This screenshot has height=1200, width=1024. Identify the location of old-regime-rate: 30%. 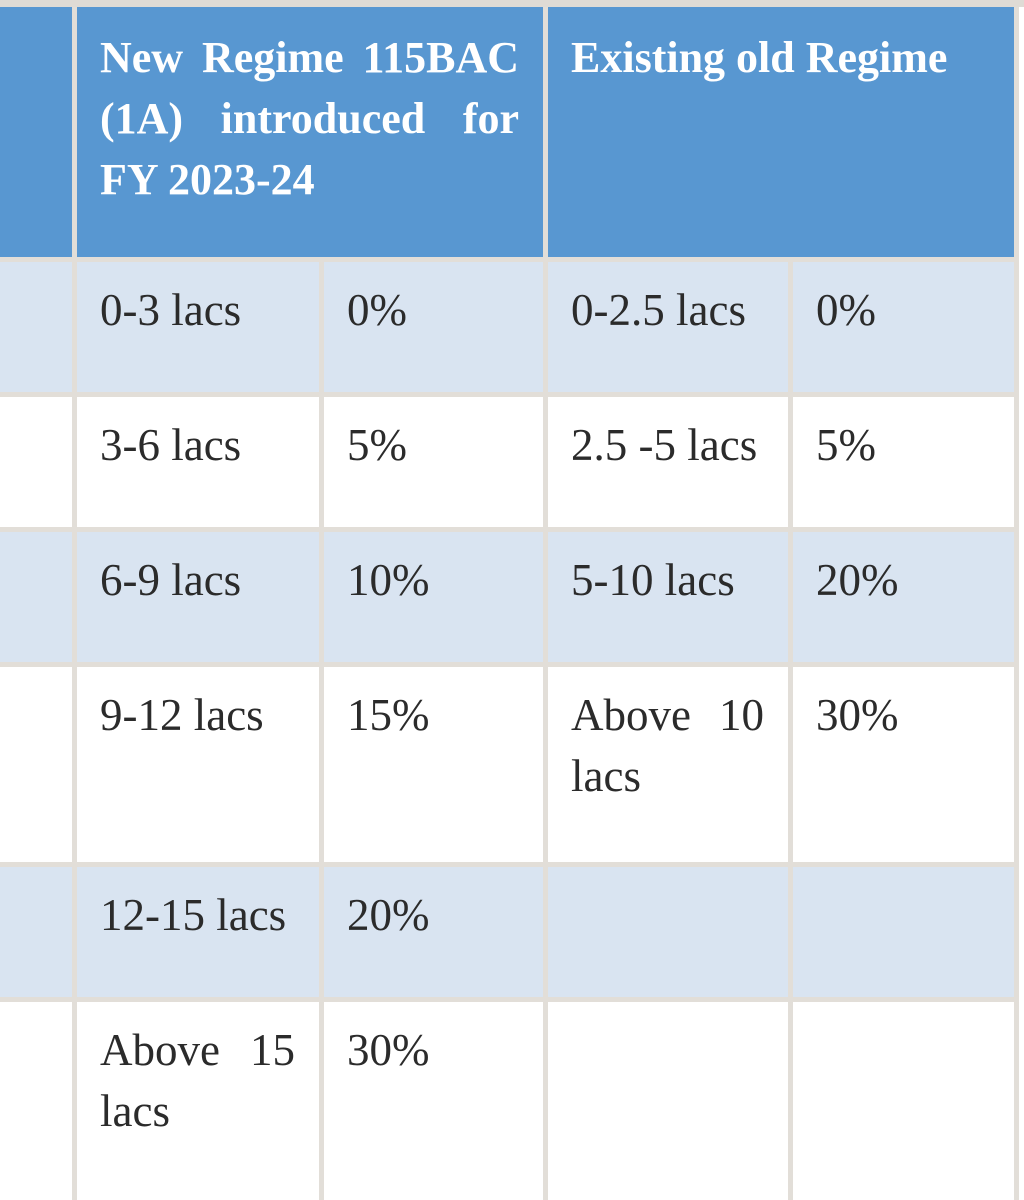
(906, 767).